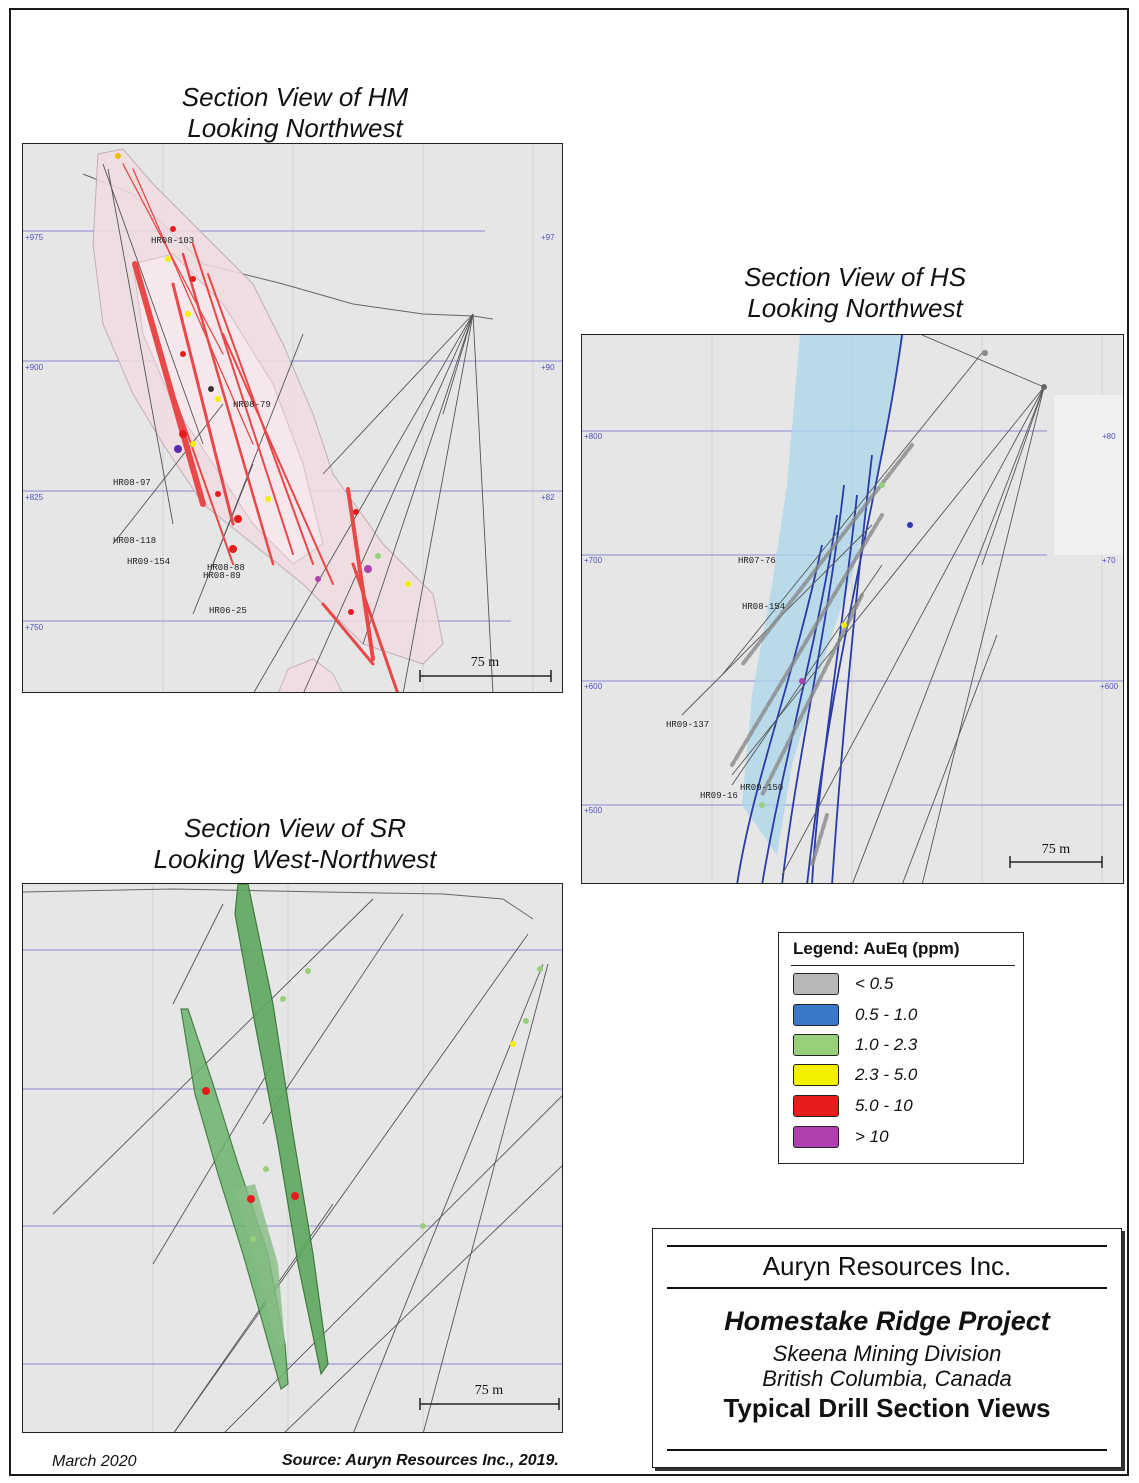 This screenshot has height=1483, width=1139. I want to click on hm-elev-900: +900, so click(34, 367).